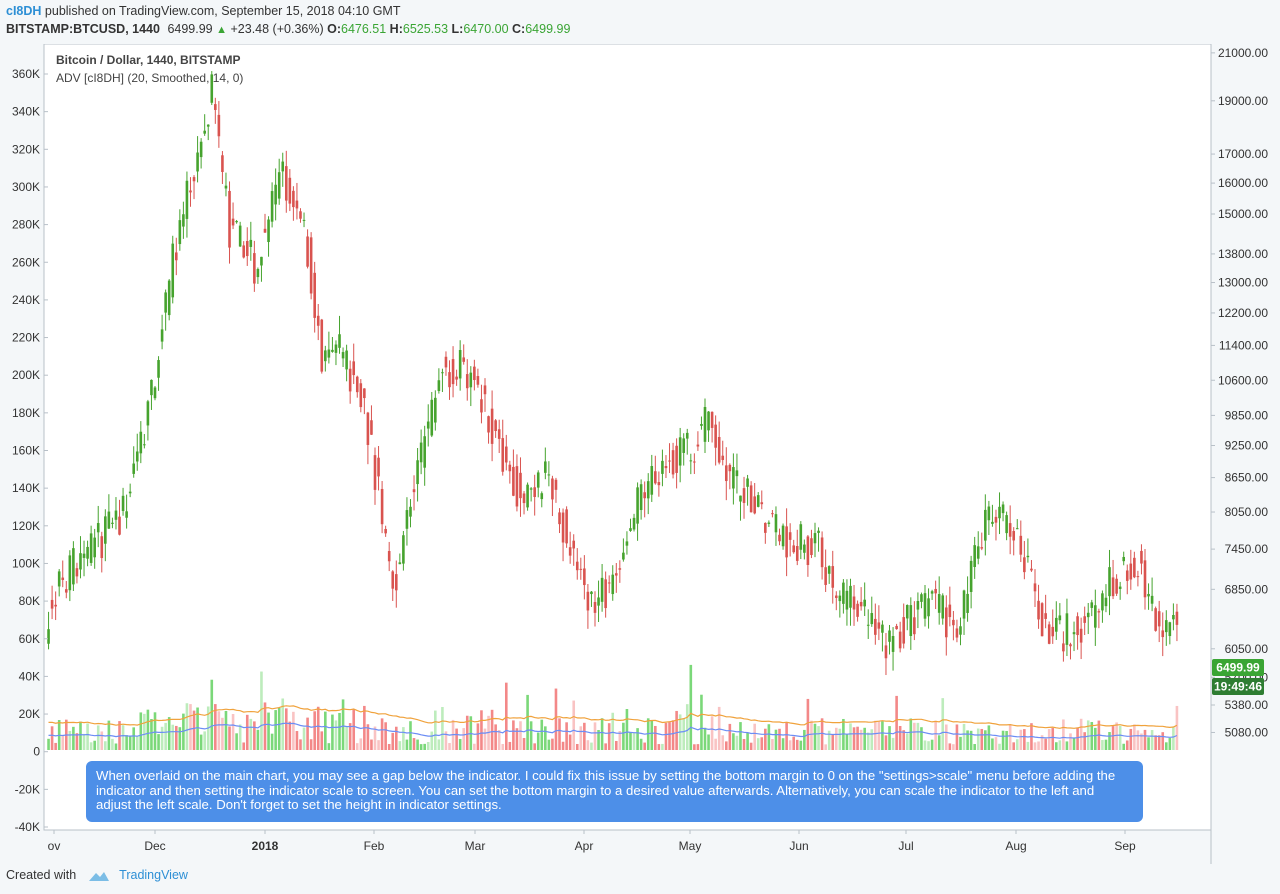  I want to click on left-tick-label: 80K, so click(29, 601).